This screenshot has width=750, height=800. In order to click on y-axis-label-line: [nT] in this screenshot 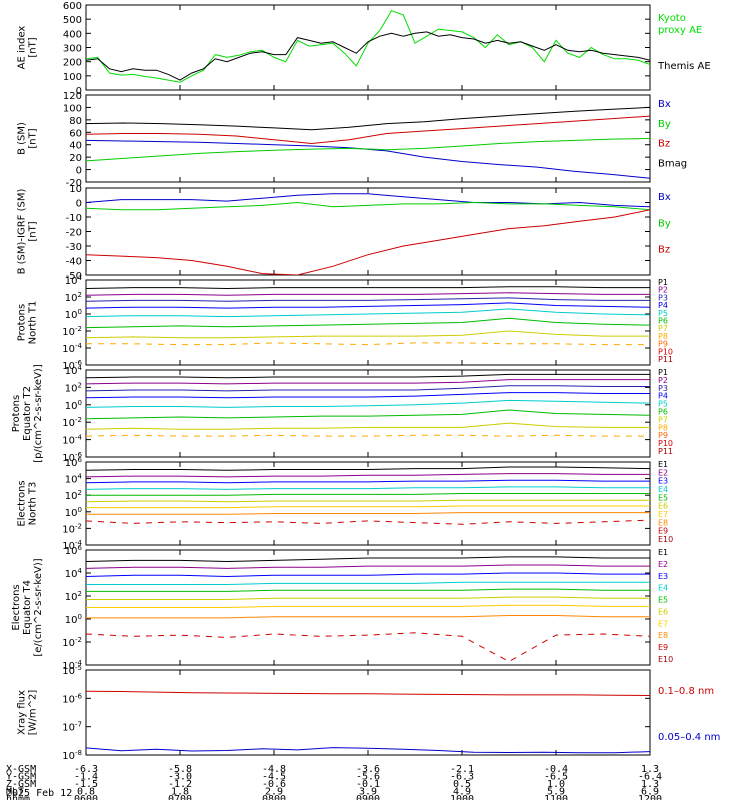, I will do `click(33, 138)`.